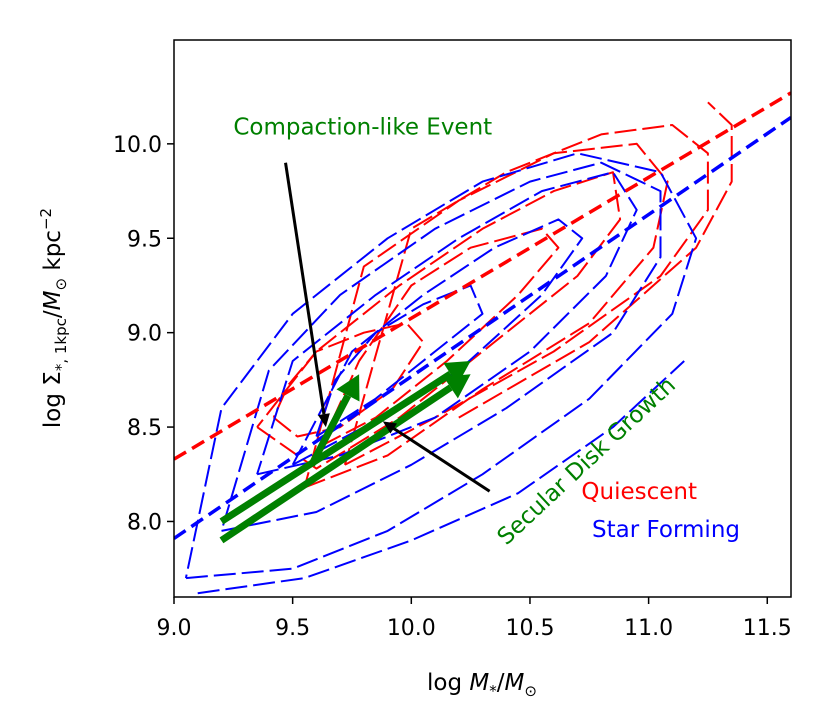 The width and height of the screenshot is (830, 727). Describe the element at coordinates (174, 628) in the screenshot. I see `x-tick-label: 9.0` at that location.